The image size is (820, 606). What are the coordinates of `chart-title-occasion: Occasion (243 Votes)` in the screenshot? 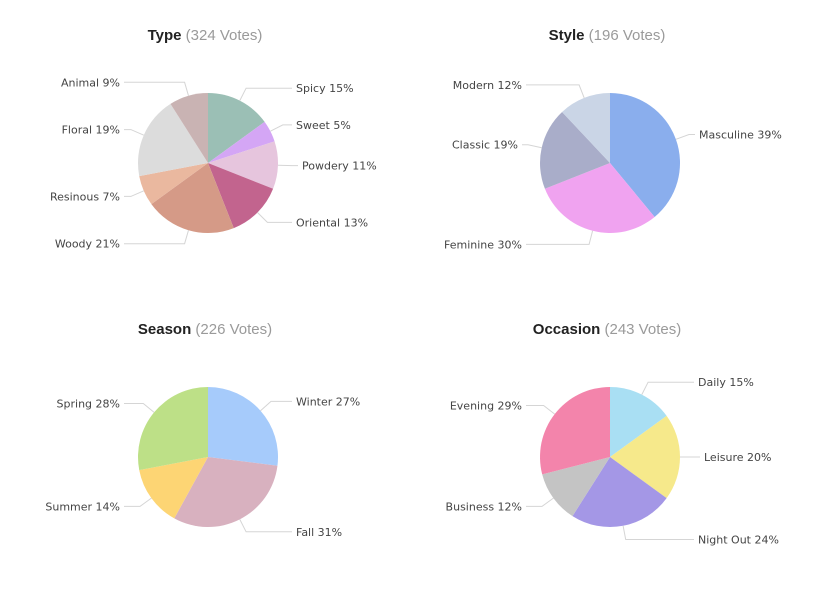 It's located at (607, 329).